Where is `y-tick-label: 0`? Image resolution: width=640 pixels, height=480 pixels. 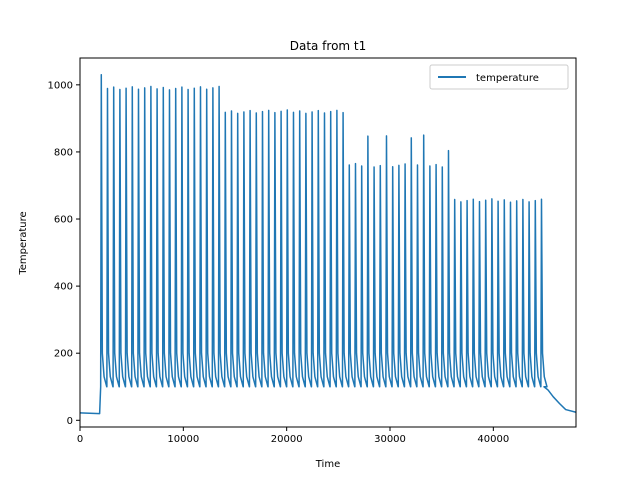
y-tick-label: 0 is located at coordinates (70, 421).